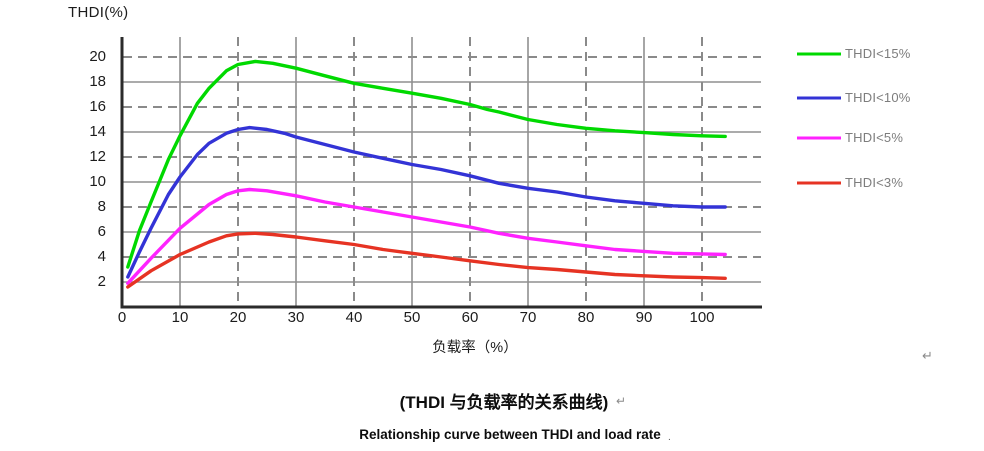 The height and width of the screenshot is (451, 984). I want to click on x-tick-label: 20, so click(238, 317).